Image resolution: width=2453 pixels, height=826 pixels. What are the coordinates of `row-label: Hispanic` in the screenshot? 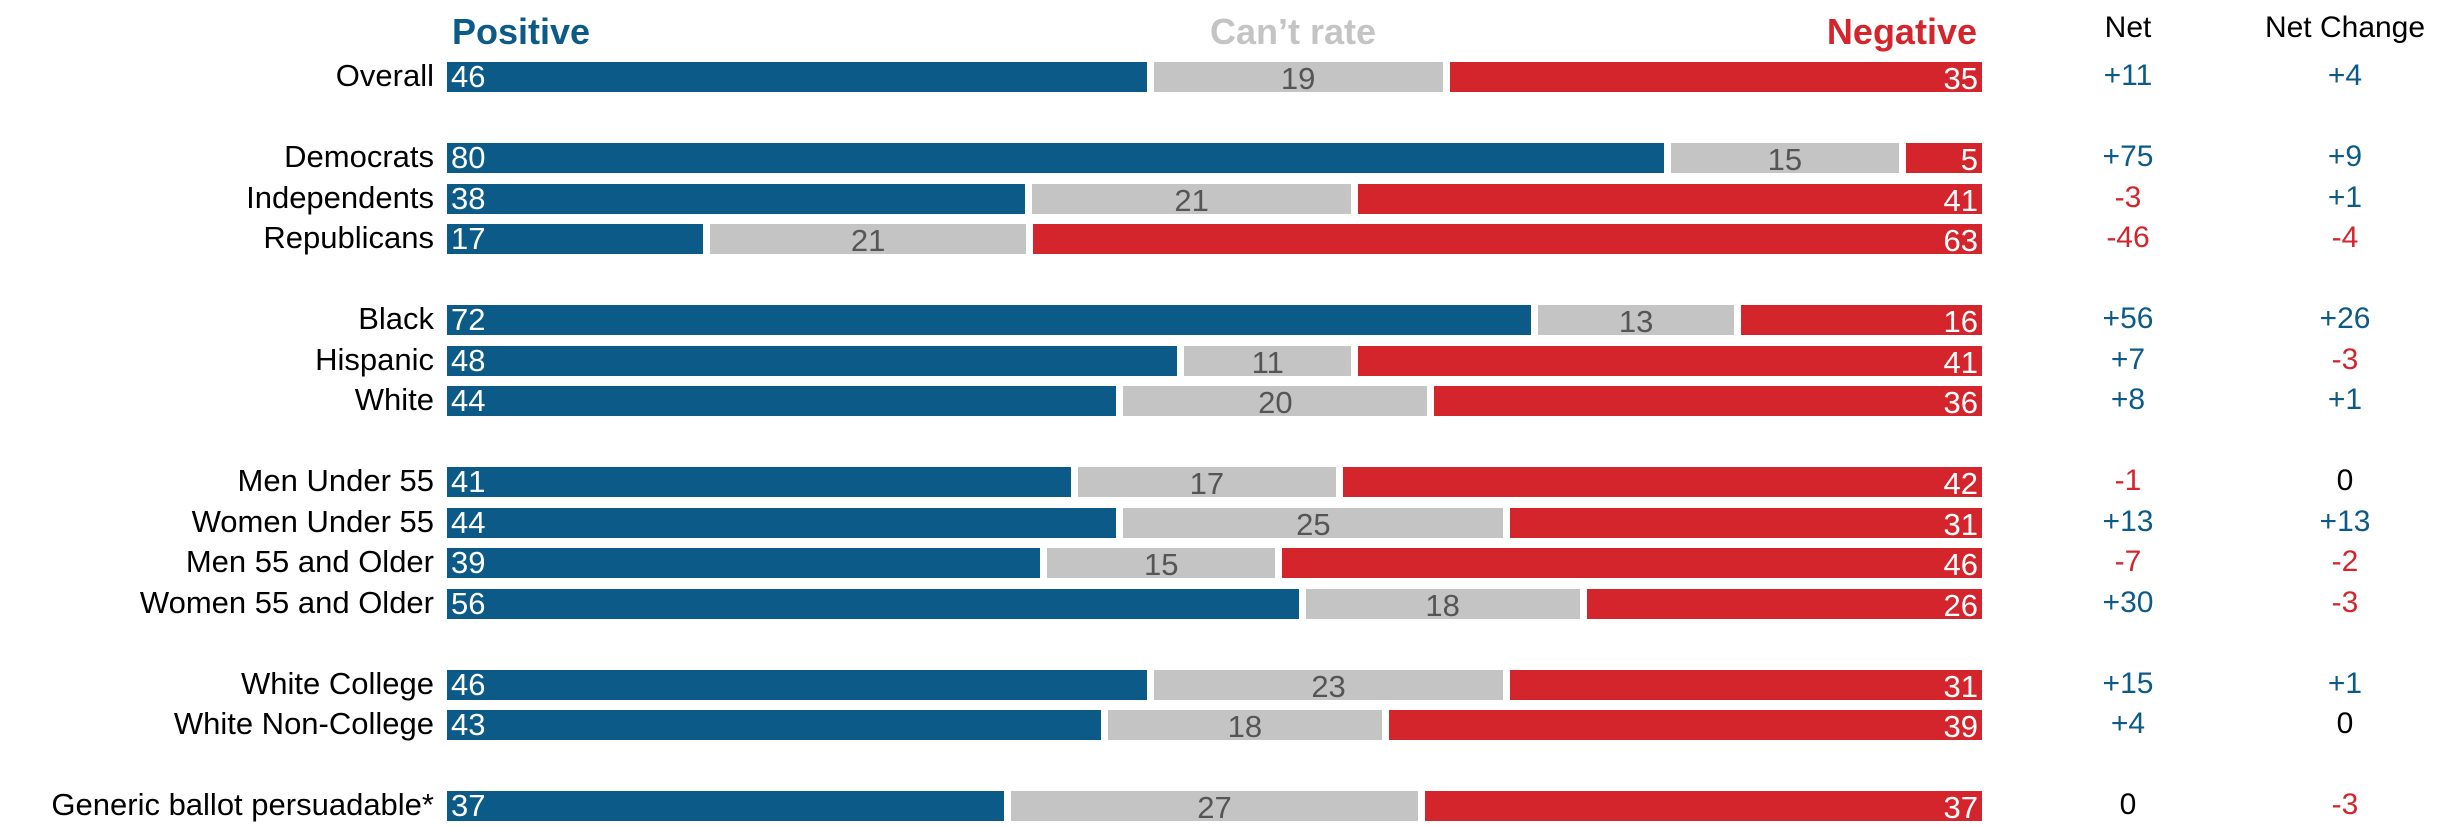 It's located at (374, 359).